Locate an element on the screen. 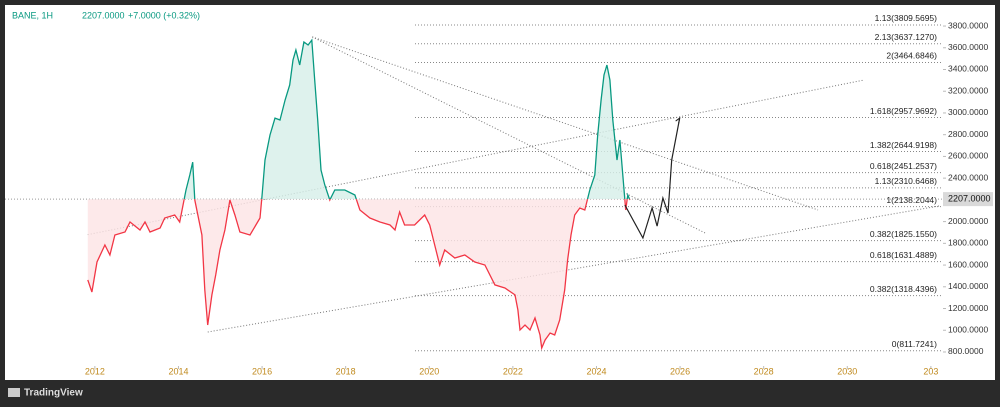  fib-label: 2.13(3637.1270) is located at coordinates (906, 37).